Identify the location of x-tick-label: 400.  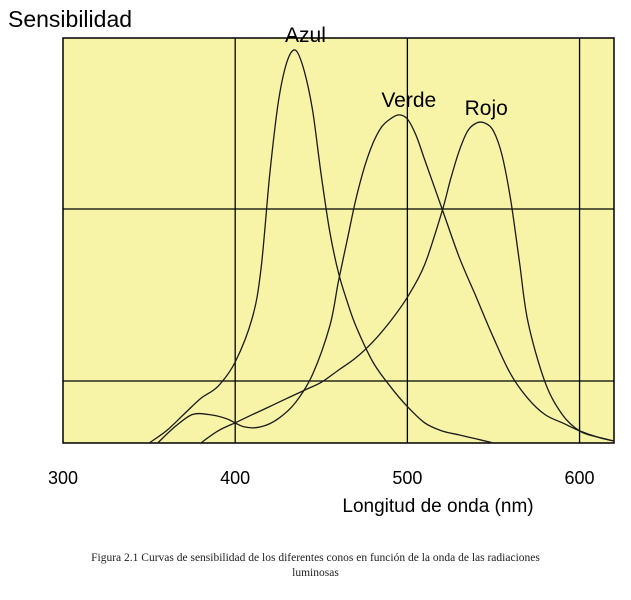
(235, 478).